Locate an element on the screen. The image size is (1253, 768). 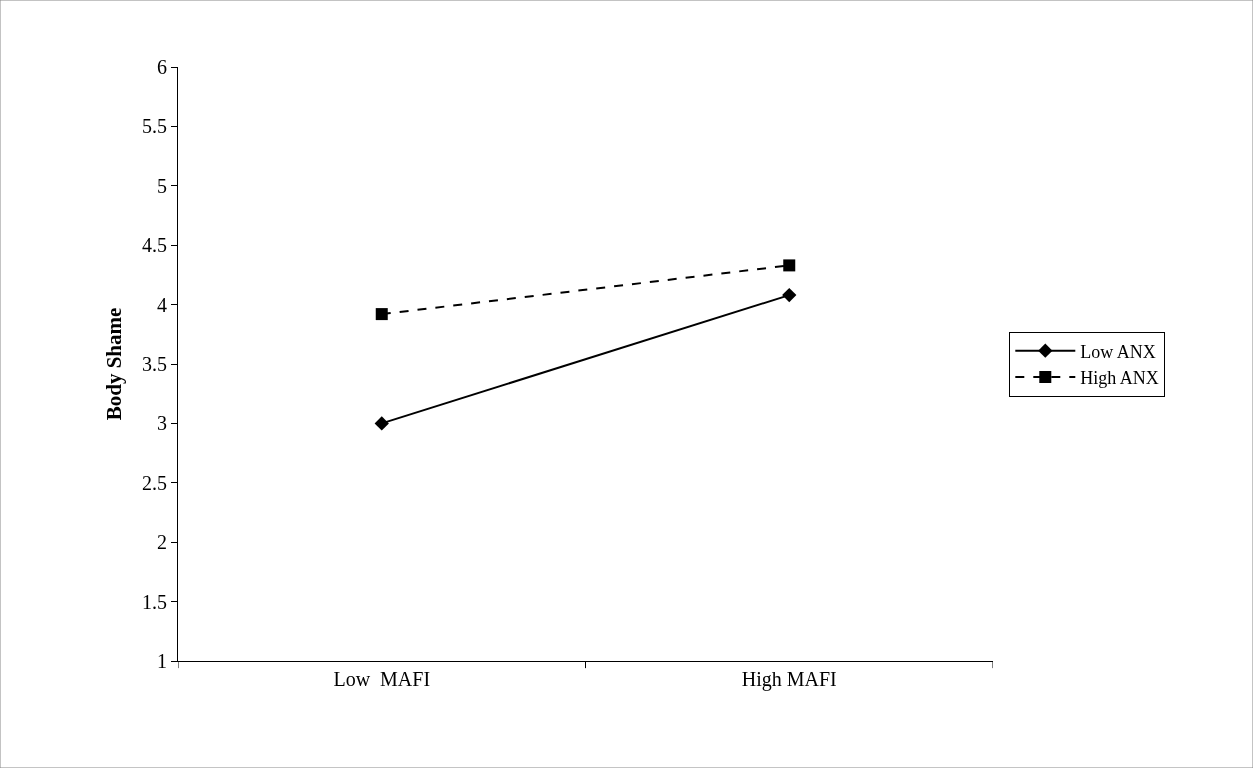
legend-label: High ANX is located at coordinates (1119, 378).